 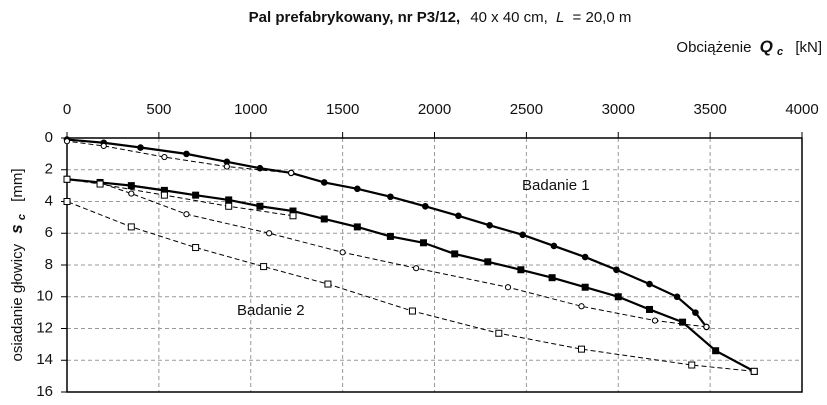 What do you see at coordinates (556, 185) in the screenshot?
I see `annotation: Badanie 1` at bounding box center [556, 185].